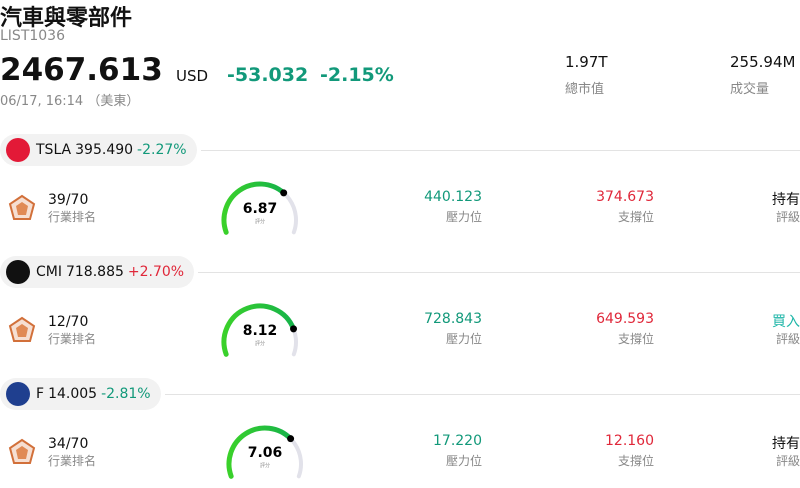  Describe the element at coordinates (73, 394) in the screenshot. I see `stock-price: 14.005` at that location.